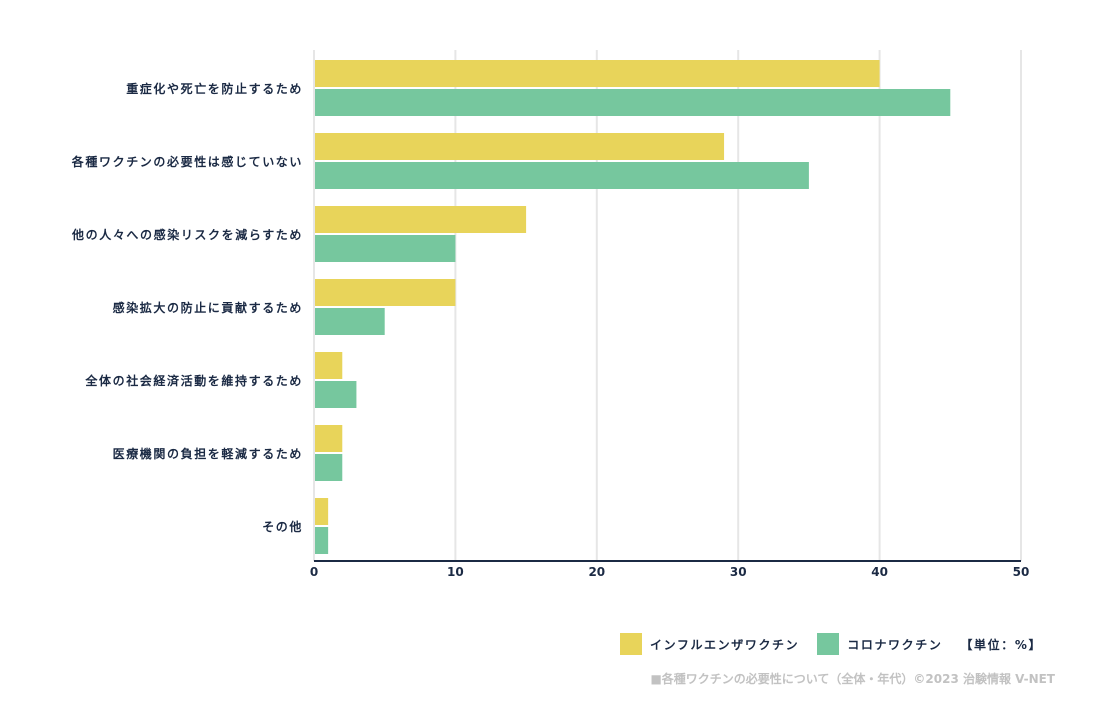 The image size is (1100, 716). I want to click on x-tick-label: 30, so click(738, 572).